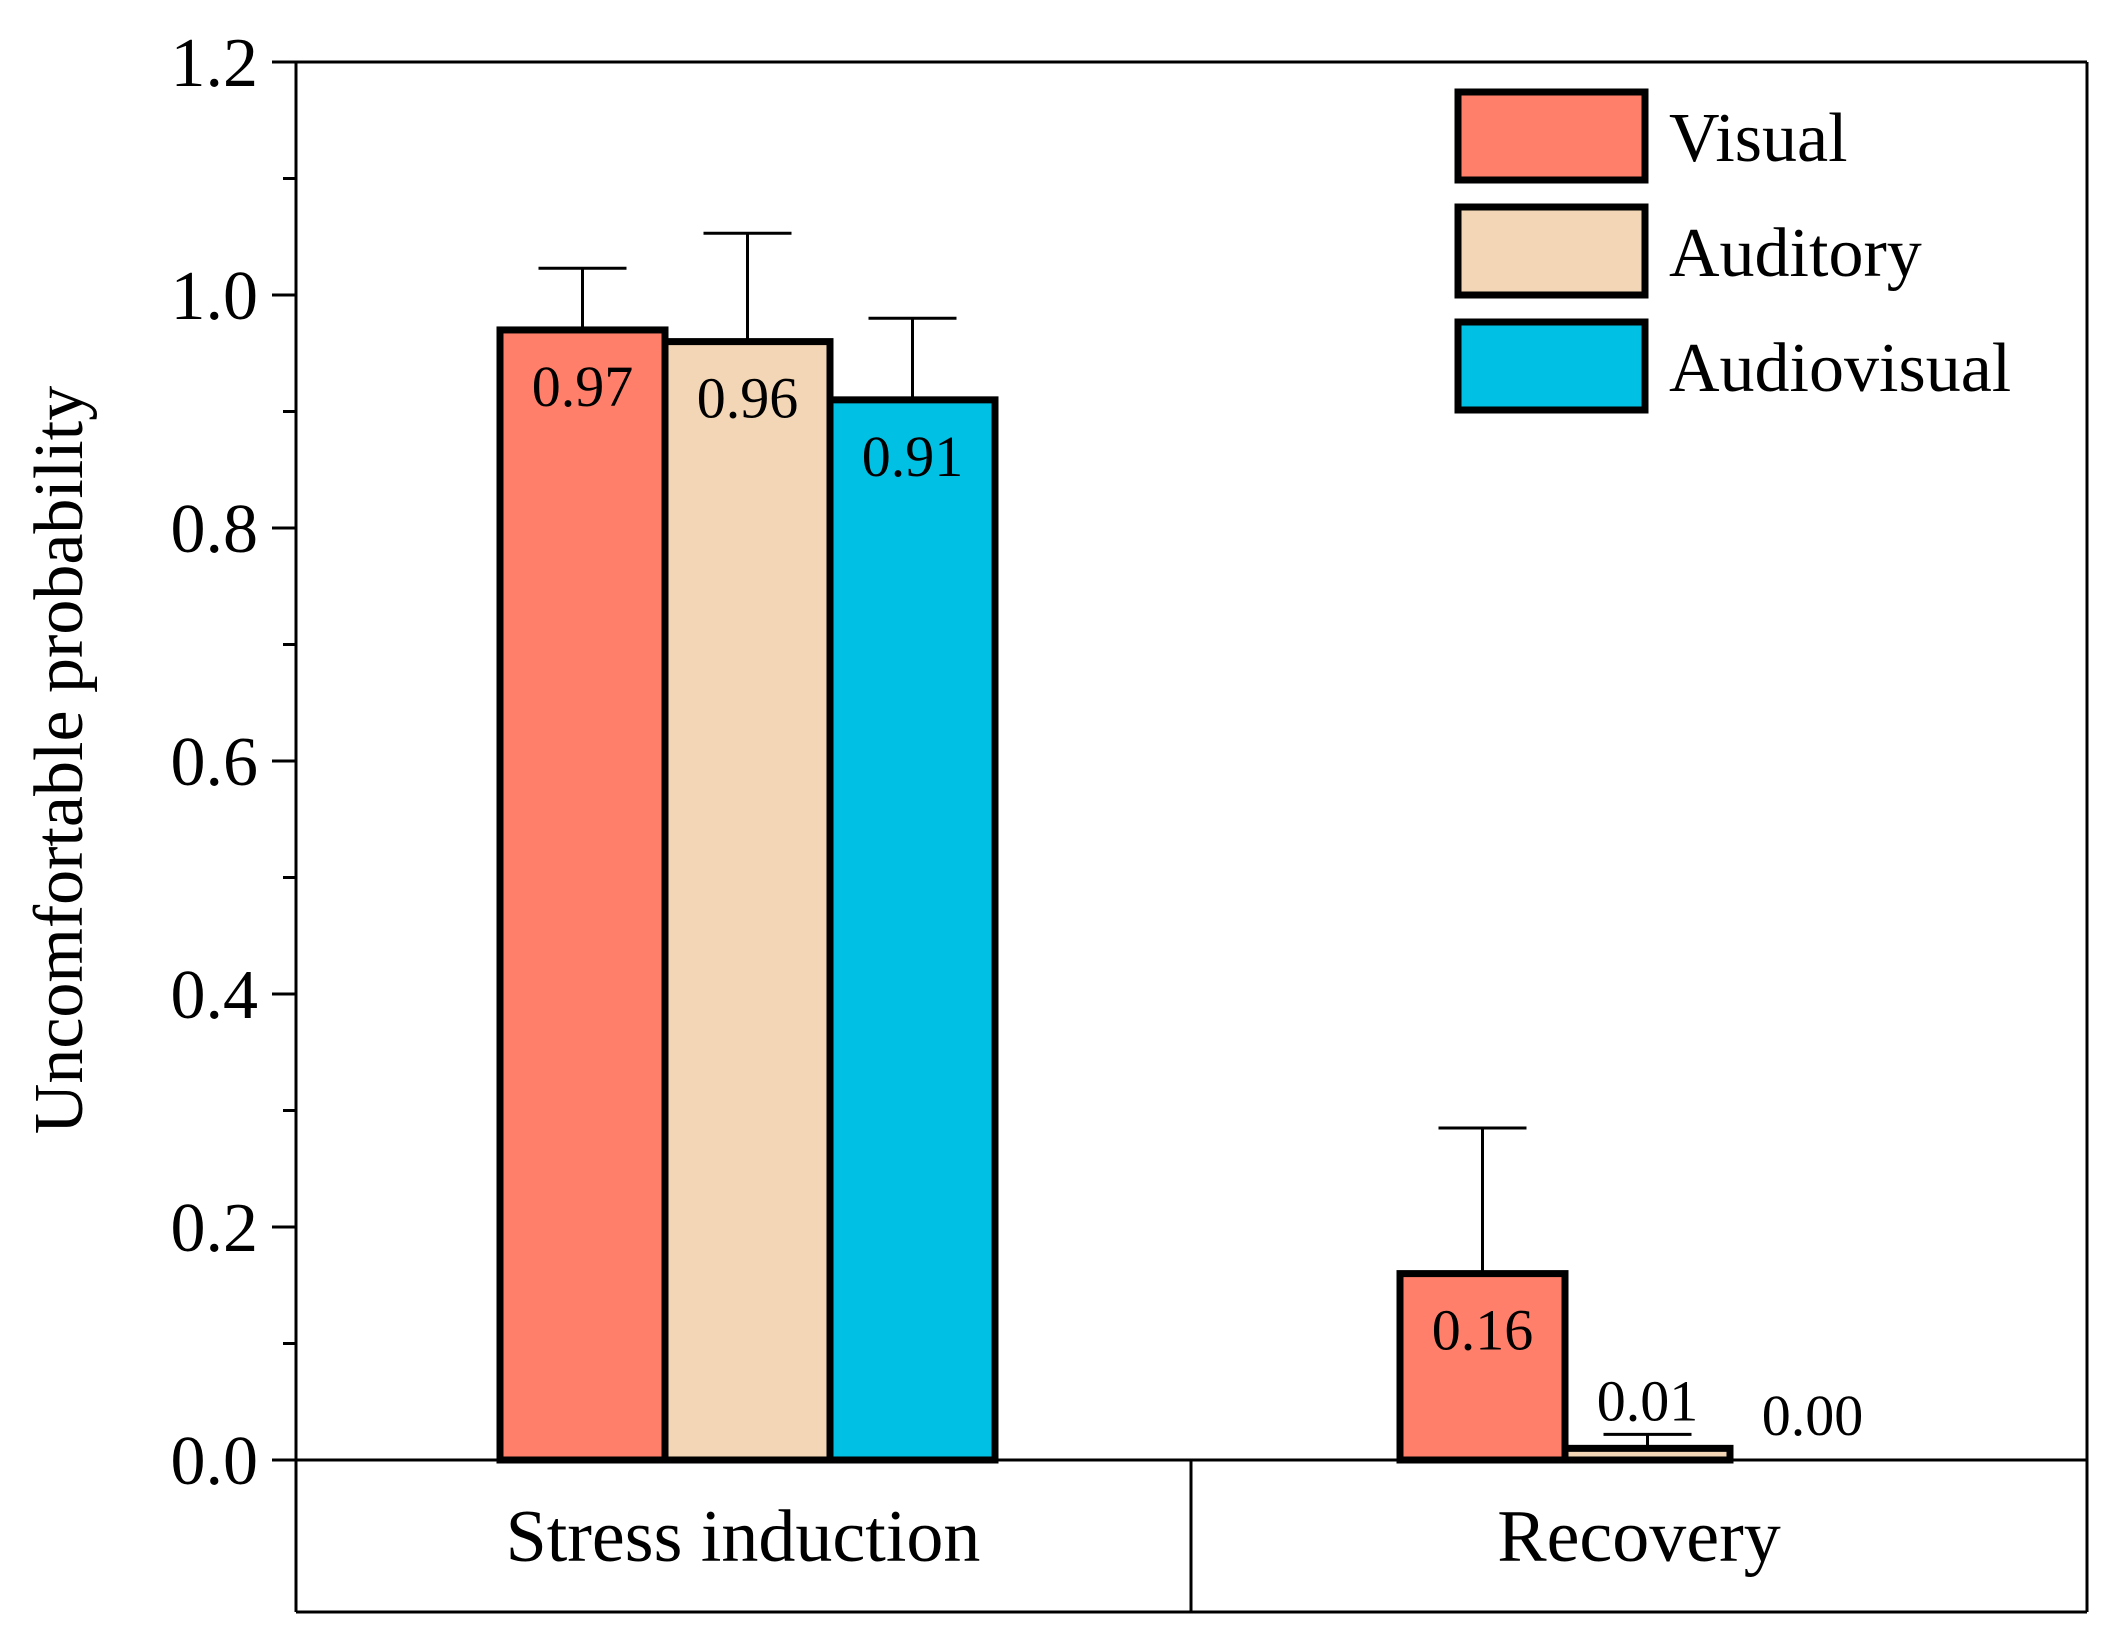 This screenshot has height=1632, width=2115. What do you see at coordinates (215, 762) in the screenshot?
I see `y-tick-label: 0.6` at bounding box center [215, 762].